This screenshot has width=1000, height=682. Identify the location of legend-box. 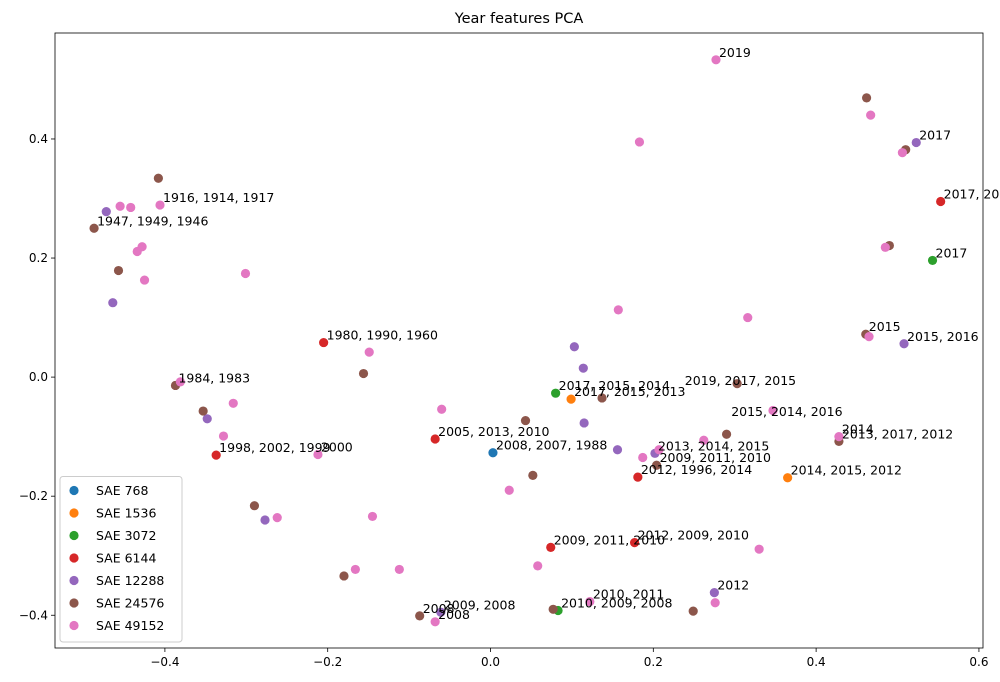
(121, 559).